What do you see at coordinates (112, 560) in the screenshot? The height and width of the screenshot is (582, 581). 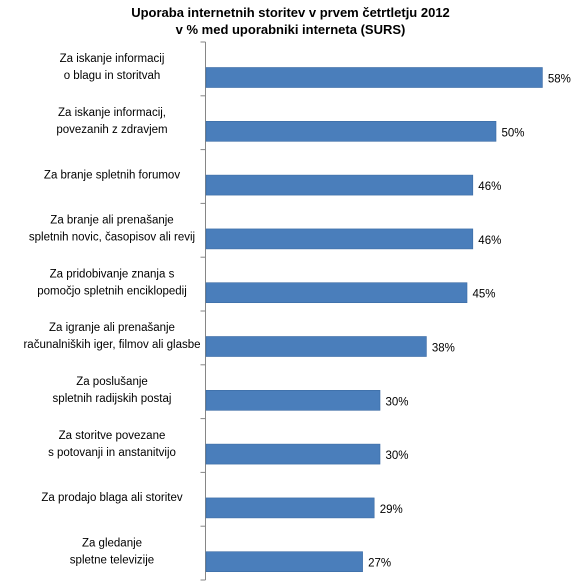 I see `category-label-line: spletne televizije` at bounding box center [112, 560].